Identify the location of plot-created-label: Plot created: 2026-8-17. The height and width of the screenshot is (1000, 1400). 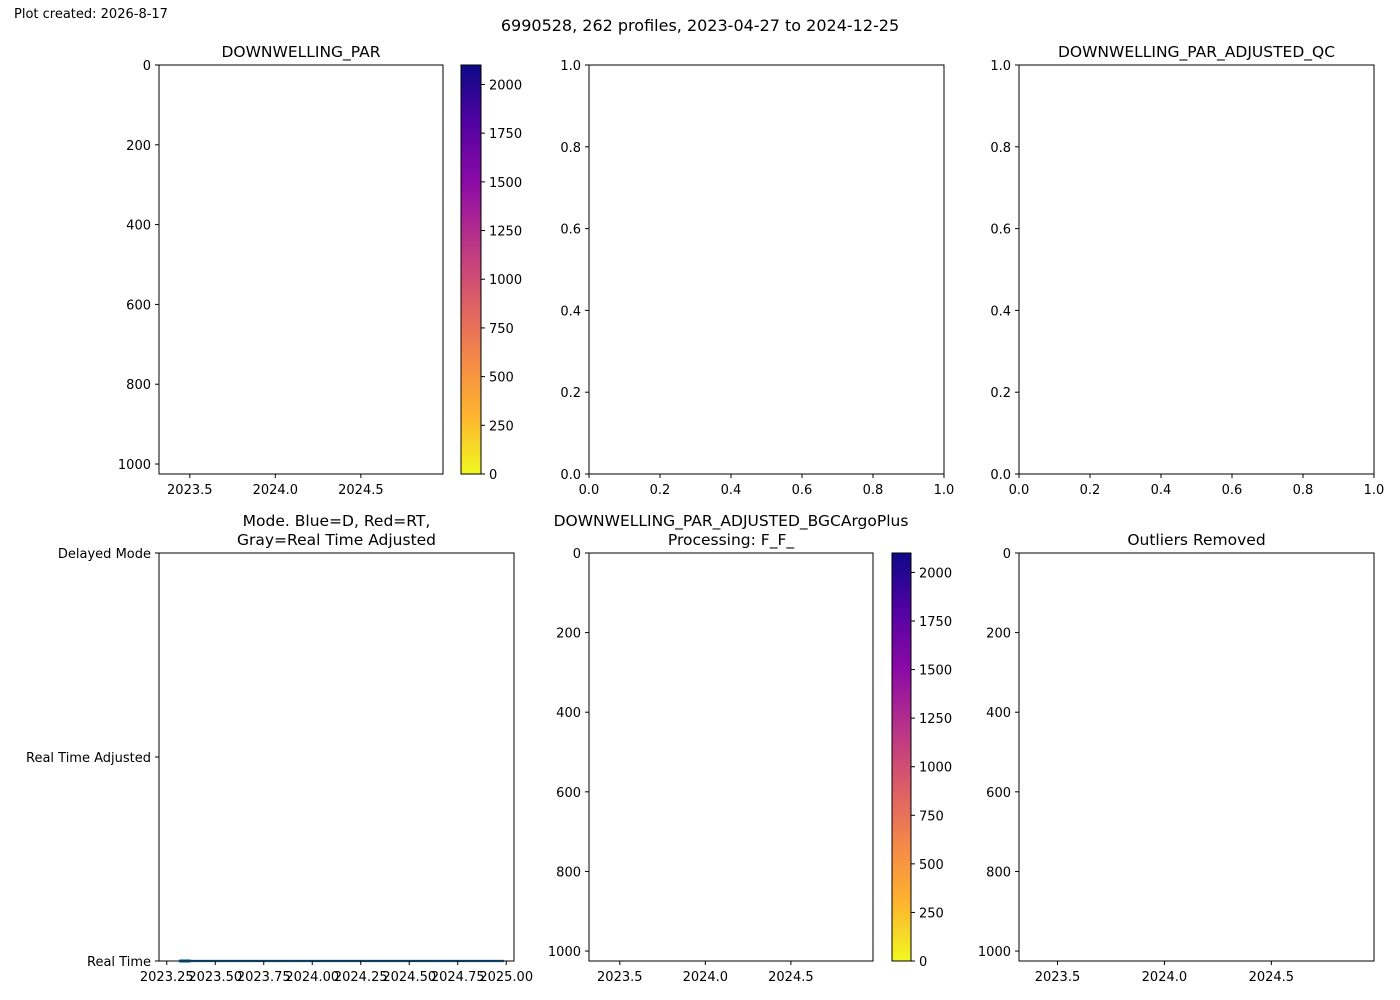
(91, 14).